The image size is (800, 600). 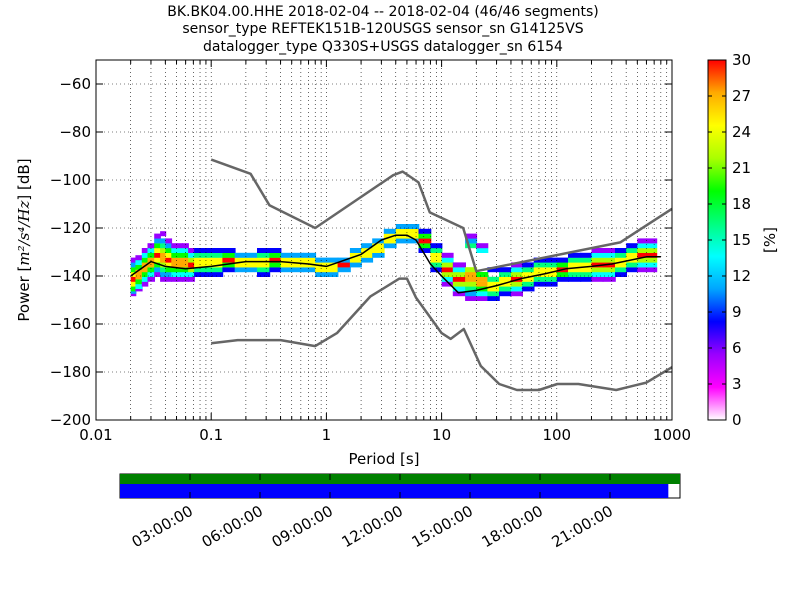 I want to click on timeline-tick-label: 12:00:00, so click(x=372, y=526).